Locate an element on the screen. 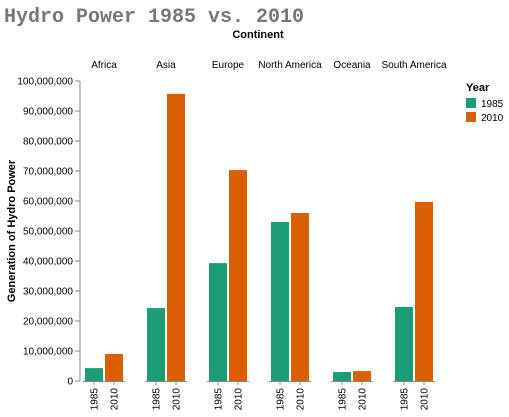 This screenshot has width=509, height=417. legend-title: Year is located at coordinates (478, 88).